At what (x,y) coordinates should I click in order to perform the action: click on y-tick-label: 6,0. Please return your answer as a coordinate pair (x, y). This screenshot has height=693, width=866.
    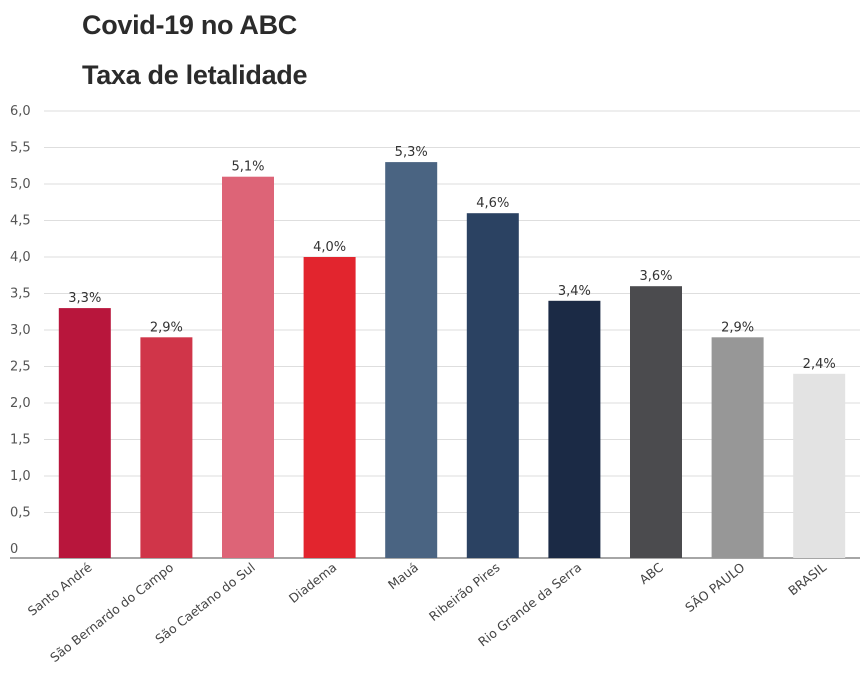
    Looking at the image, I should click on (20, 111).